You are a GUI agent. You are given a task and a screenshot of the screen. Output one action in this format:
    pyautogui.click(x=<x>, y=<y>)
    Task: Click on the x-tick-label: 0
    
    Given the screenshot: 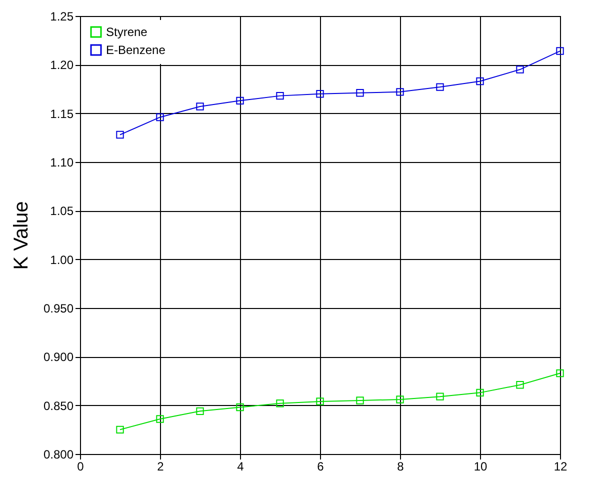 What is the action you would take?
    pyautogui.click(x=80, y=467)
    